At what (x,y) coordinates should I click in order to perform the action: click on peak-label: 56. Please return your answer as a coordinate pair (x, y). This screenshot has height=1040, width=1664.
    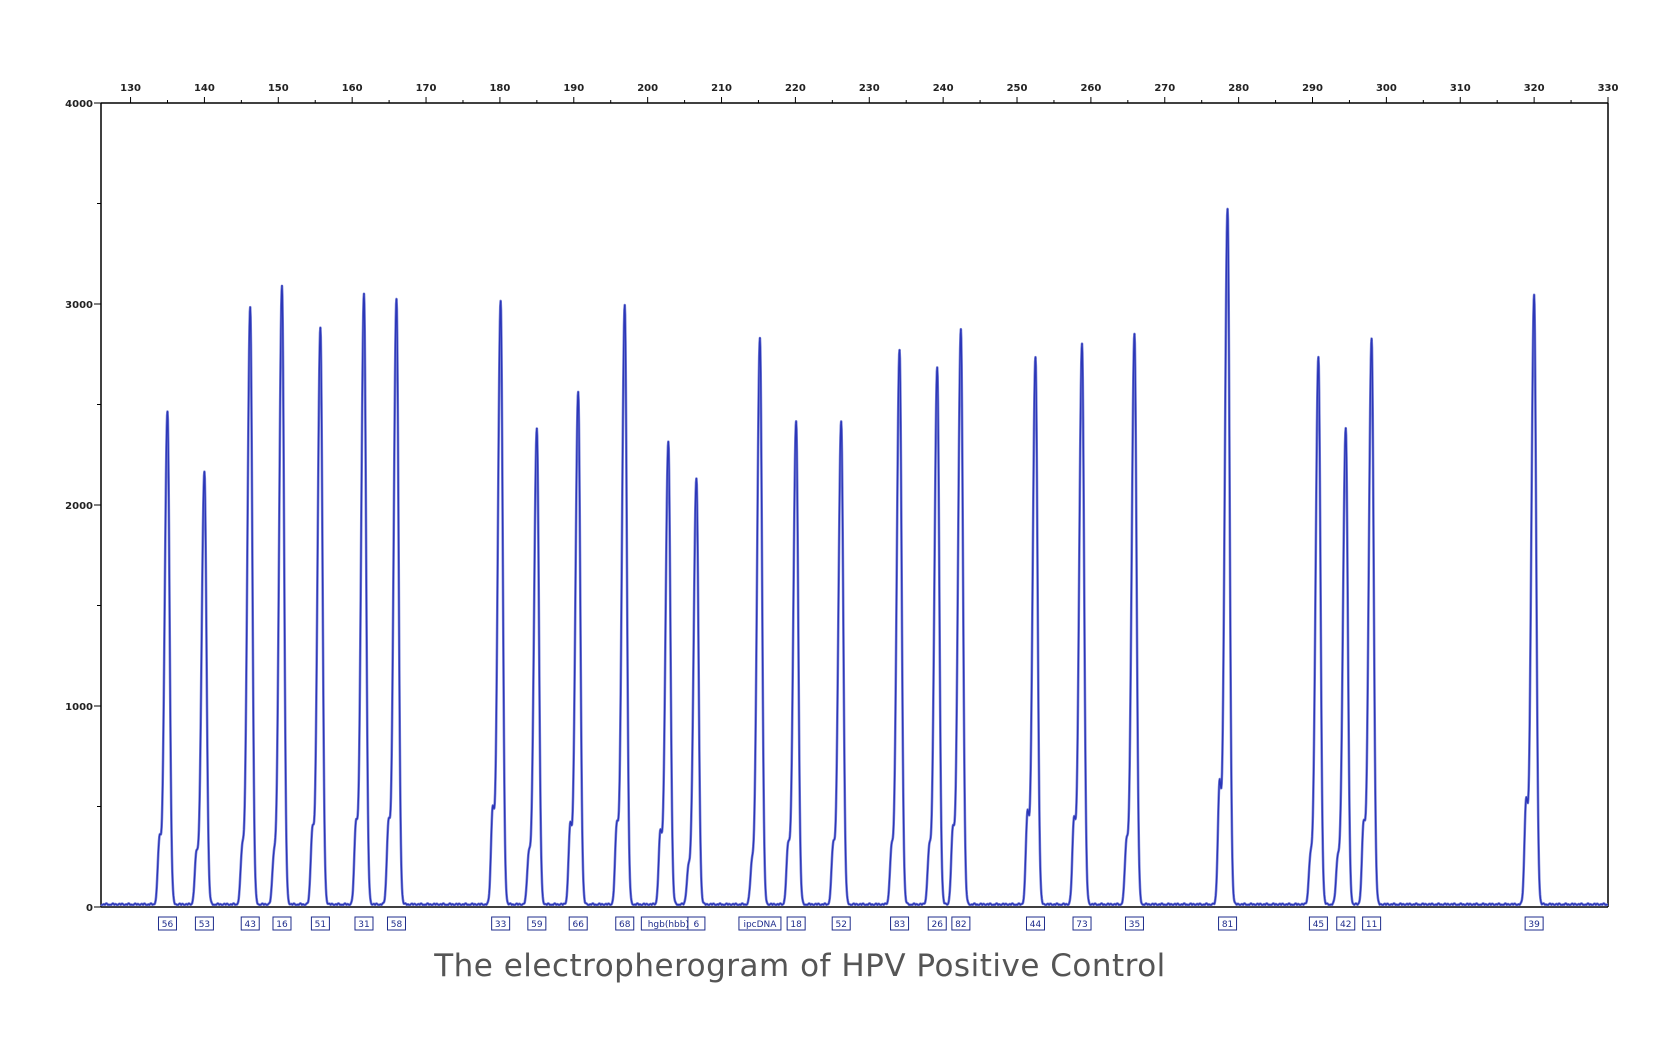
    Looking at the image, I should click on (168, 925).